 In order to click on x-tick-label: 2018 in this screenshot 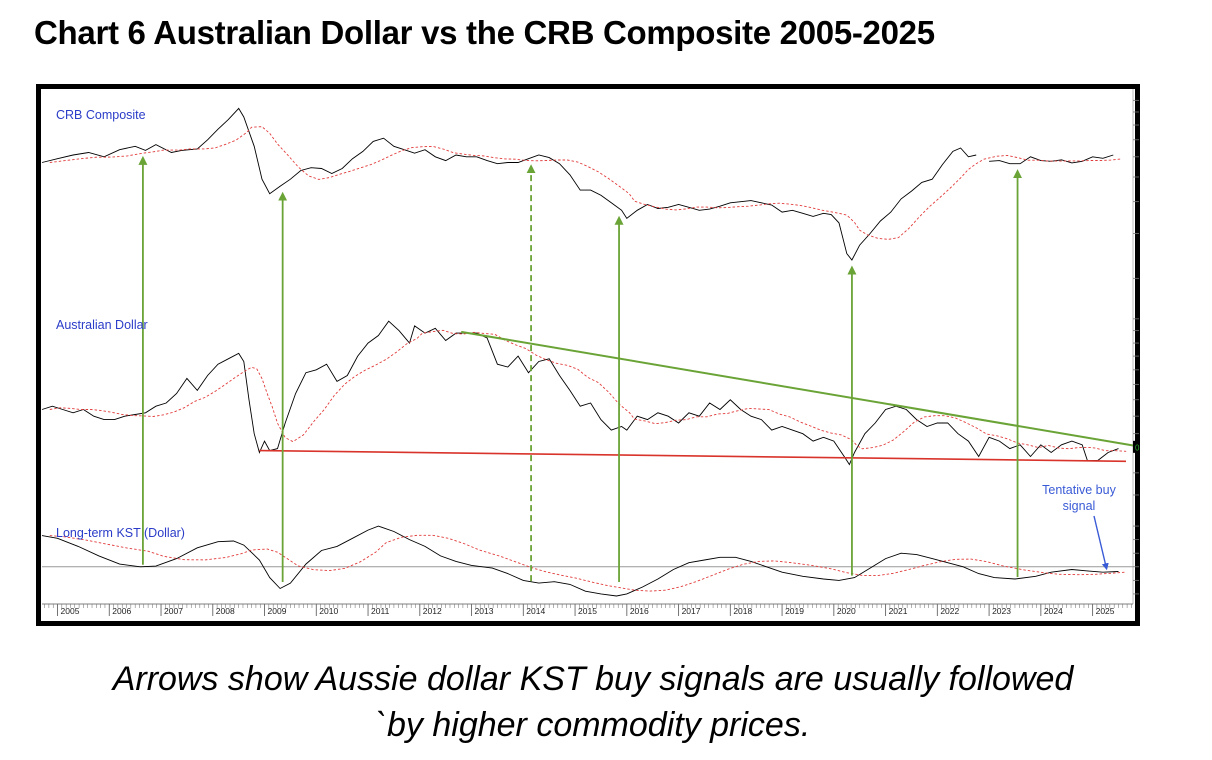, I will do `click(742, 611)`.